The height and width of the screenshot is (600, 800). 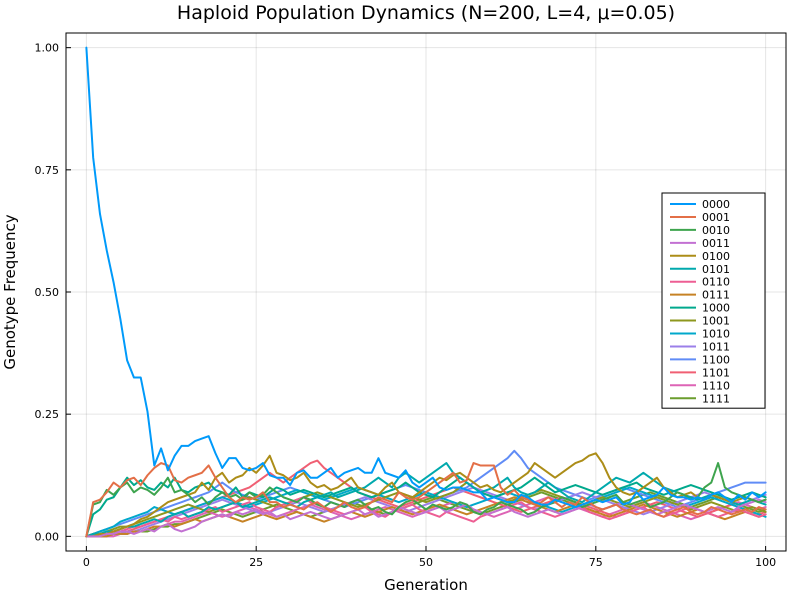 I want to click on x-tick-label: 25, so click(x=256, y=562).